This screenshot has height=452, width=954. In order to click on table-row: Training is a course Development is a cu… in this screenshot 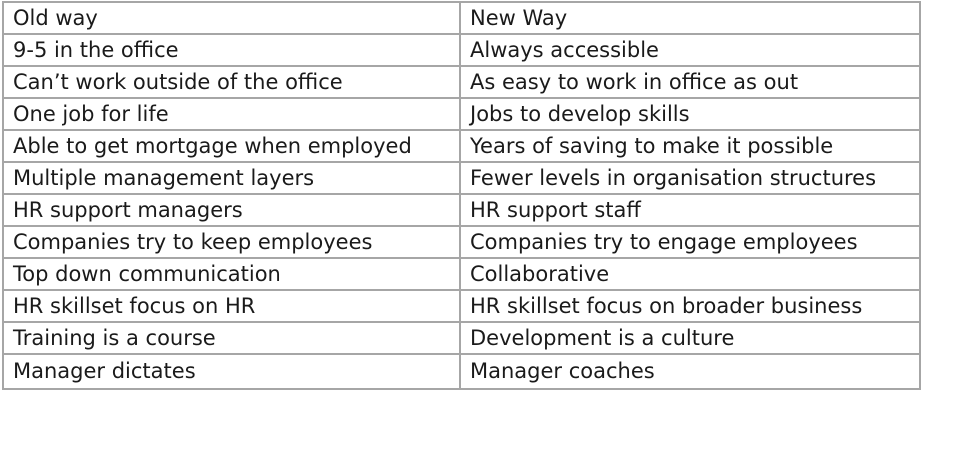, I will do `click(461, 338)`.